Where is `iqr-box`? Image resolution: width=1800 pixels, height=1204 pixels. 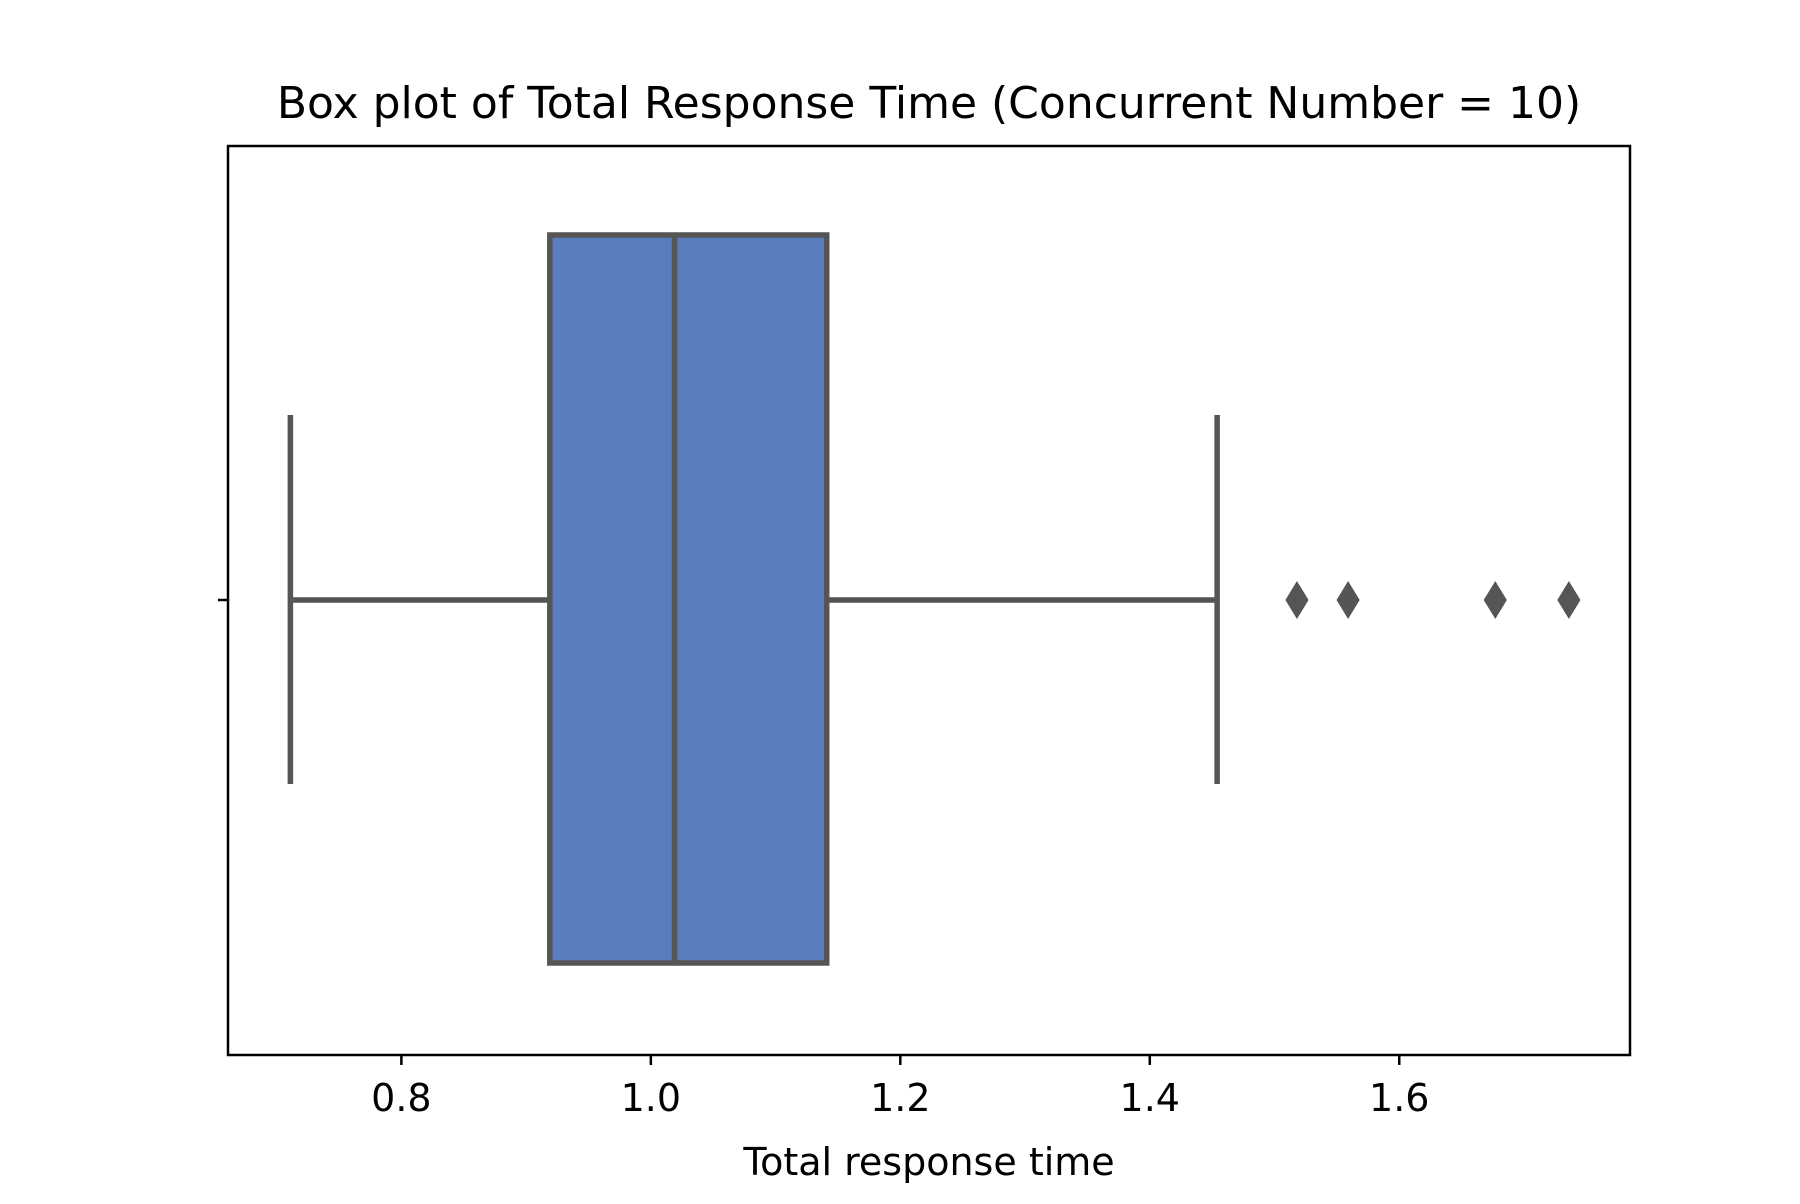
iqr-box is located at coordinates (688, 599).